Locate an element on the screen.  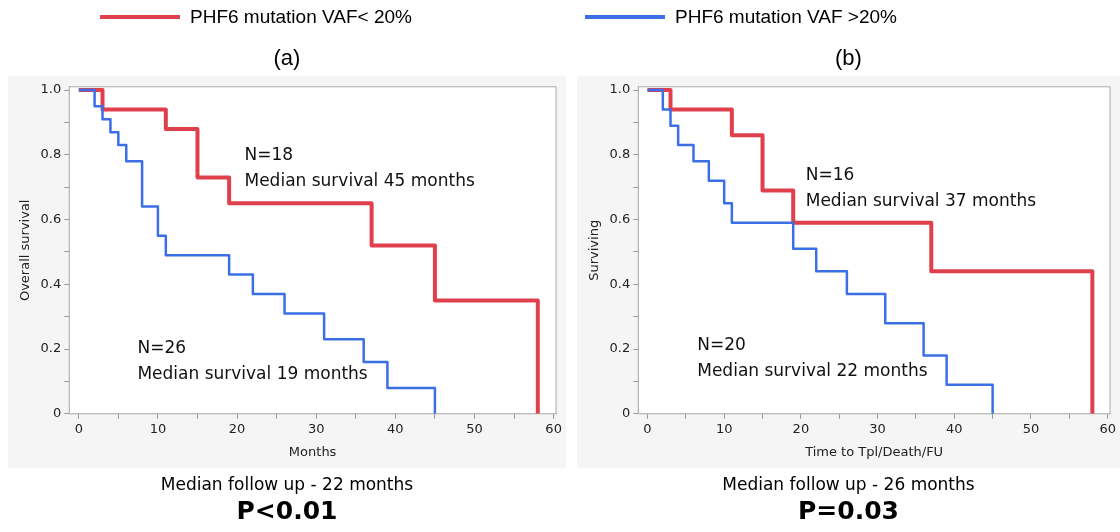
text: P<0.01 is located at coordinates (287, 510).